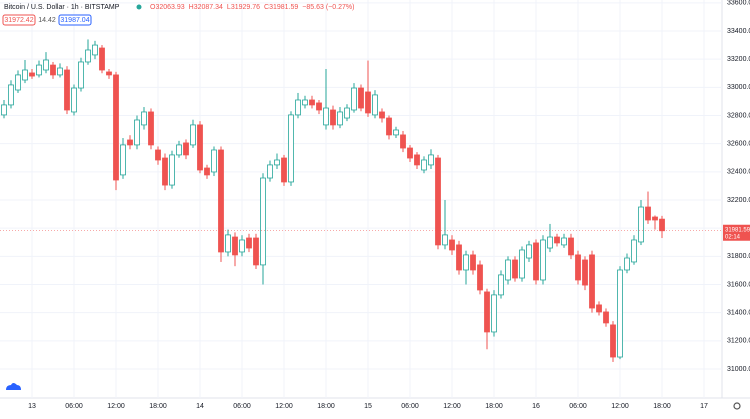 The image size is (750, 419). Describe the element at coordinates (328, 7) in the screenshot. I see `legend-value: −85.63 (−0.27%)` at that location.